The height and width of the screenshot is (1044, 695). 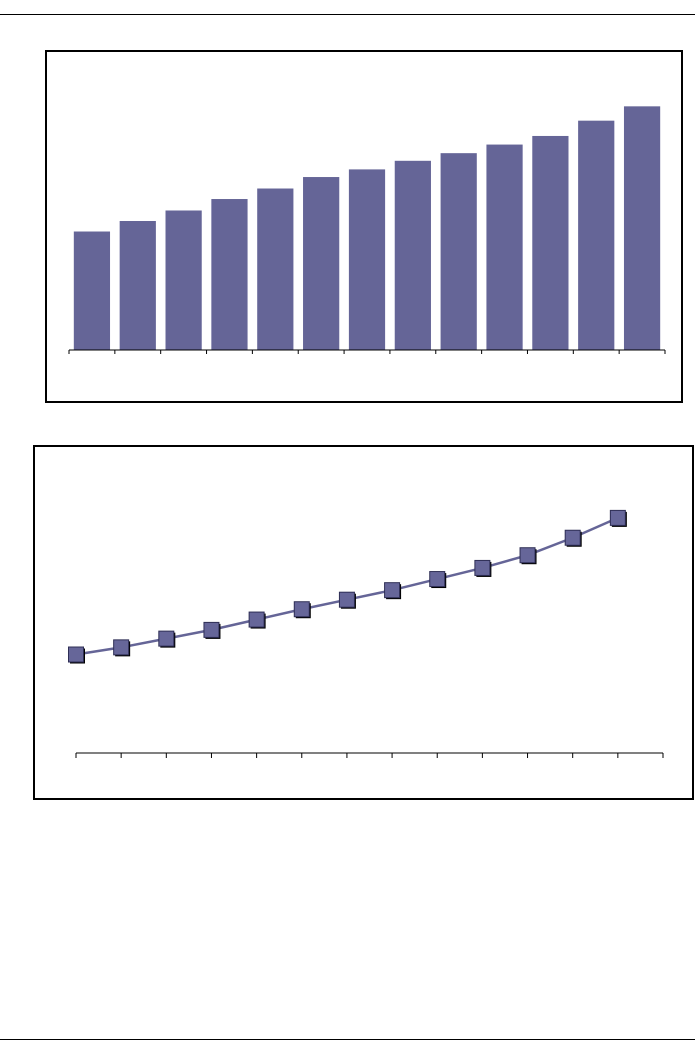 What do you see at coordinates (347, 586) in the screenshot?
I see `series-line` at bounding box center [347, 586].